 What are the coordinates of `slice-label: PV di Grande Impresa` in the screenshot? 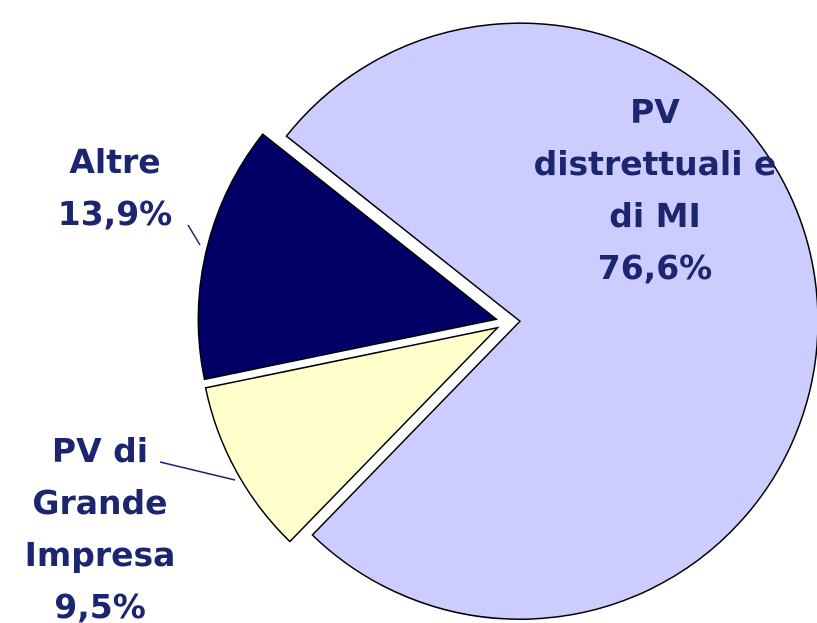 It's located at (100, 502).